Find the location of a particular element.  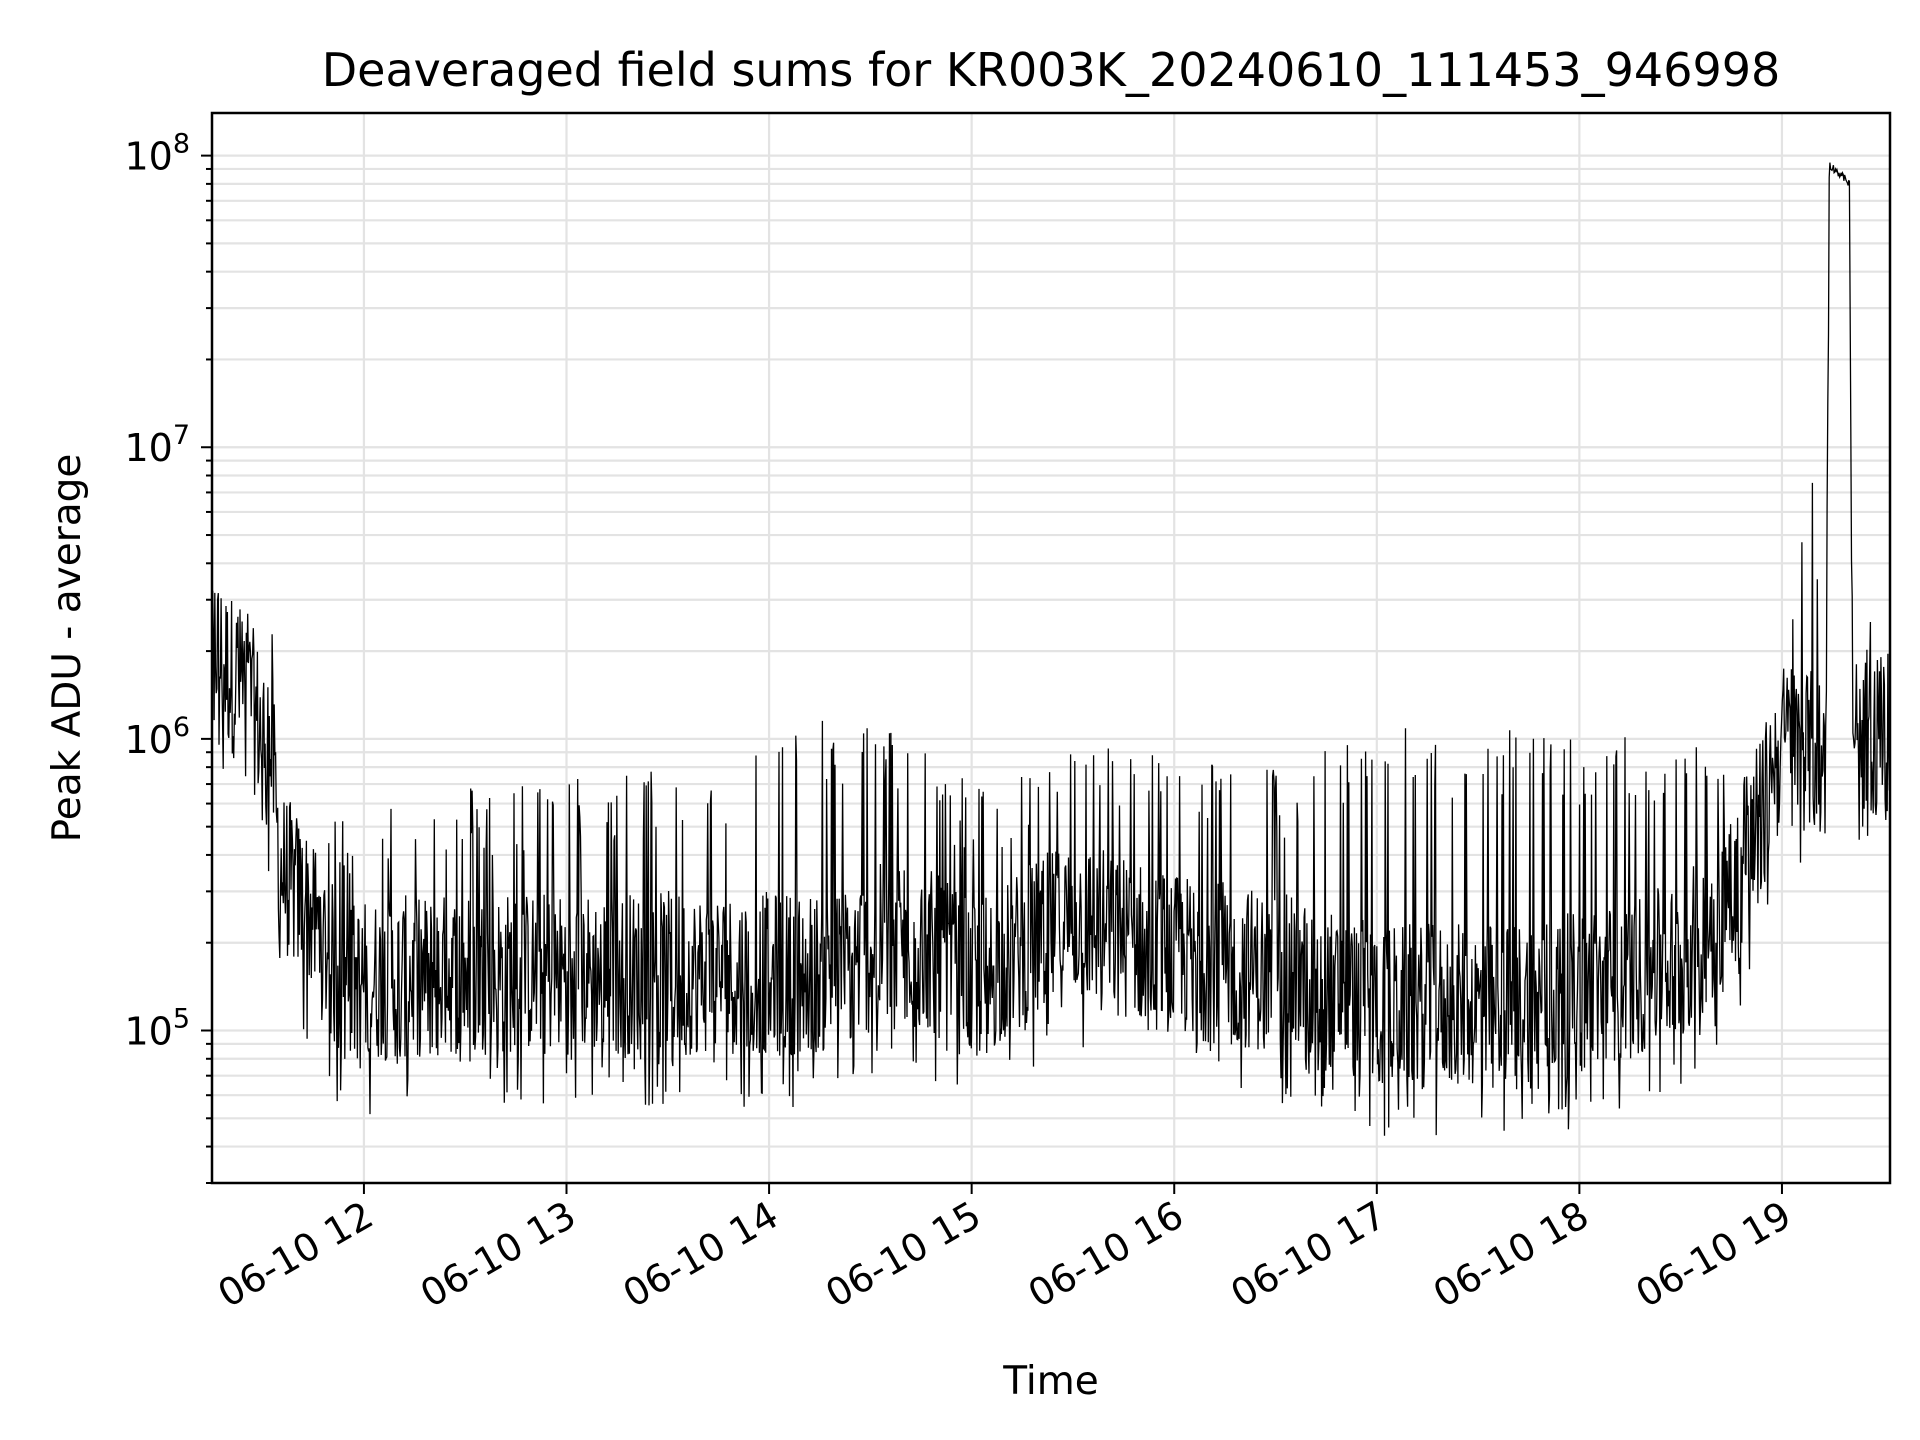

y-axis-label: Peak ADU - average is located at coordinates (67, 648).